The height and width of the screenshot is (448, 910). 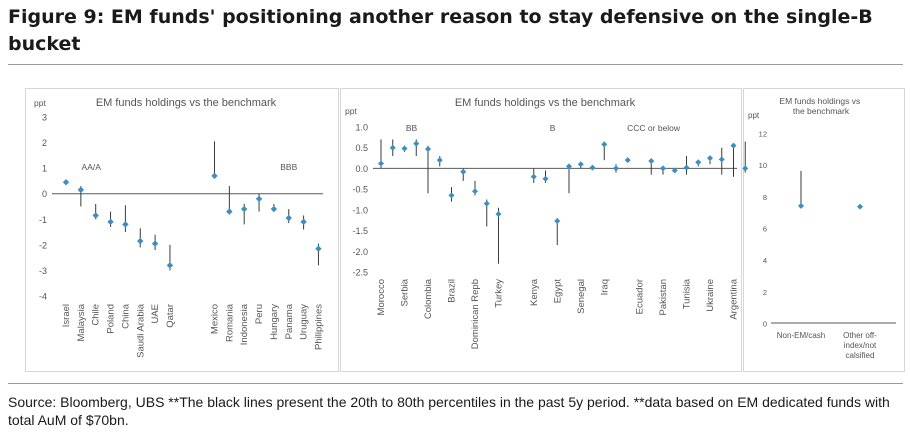 What do you see at coordinates (499, 293) in the screenshot?
I see `x-tick-label: Turkey` at bounding box center [499, 293].